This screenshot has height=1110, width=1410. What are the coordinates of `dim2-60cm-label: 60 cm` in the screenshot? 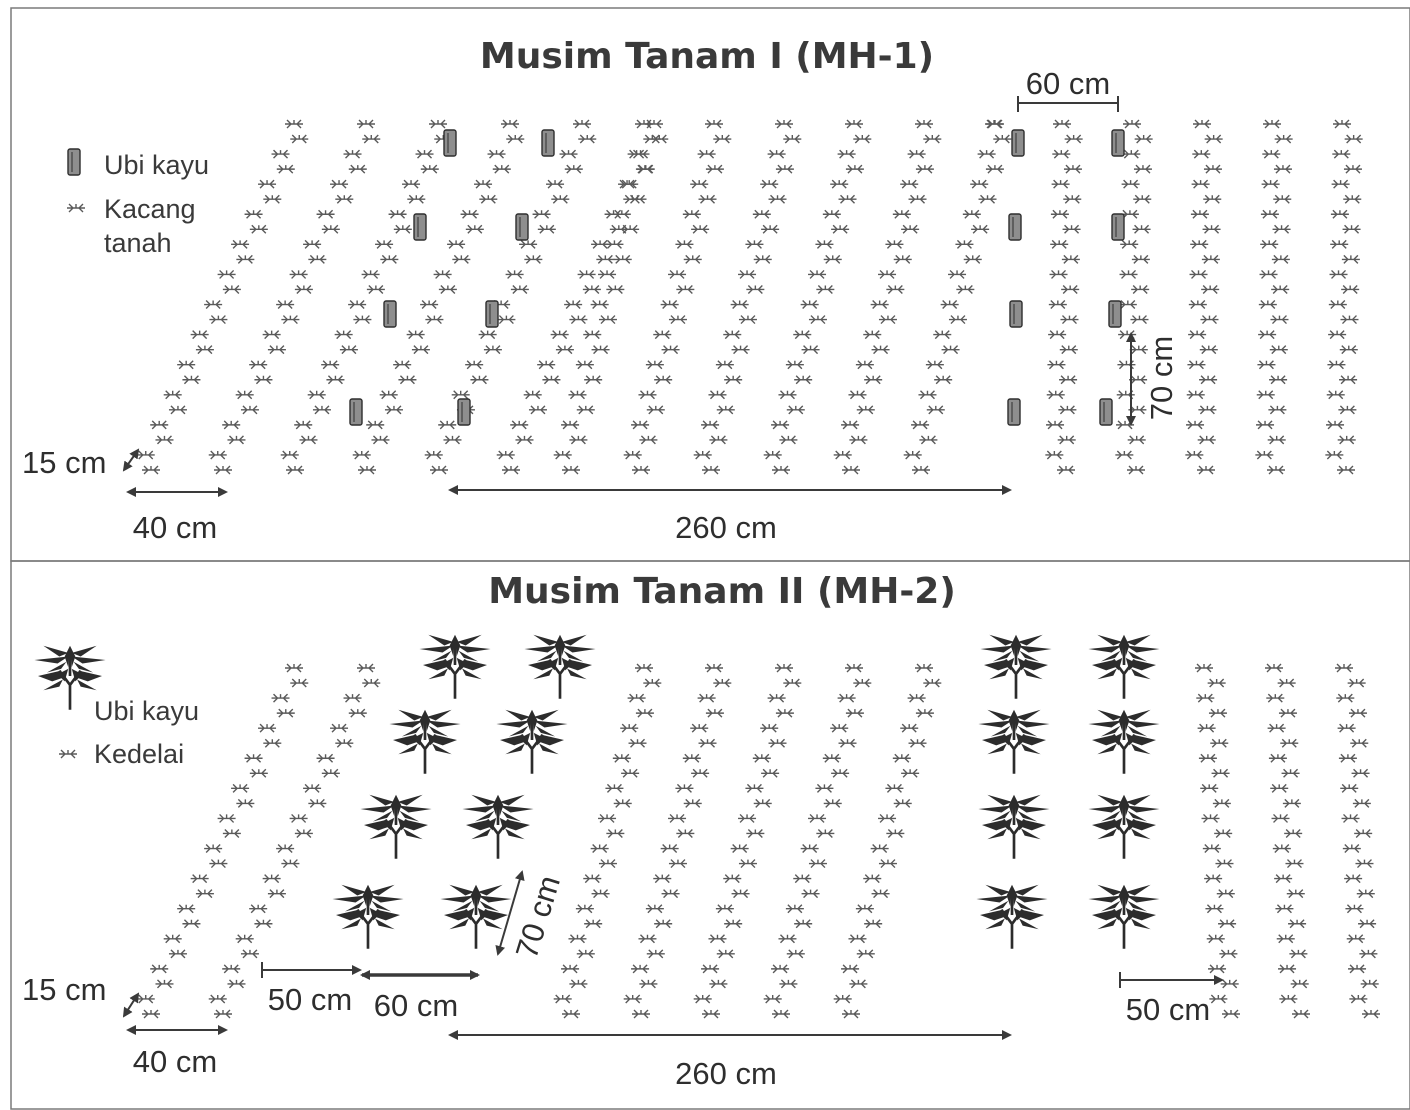 It's located at (416, 1005).